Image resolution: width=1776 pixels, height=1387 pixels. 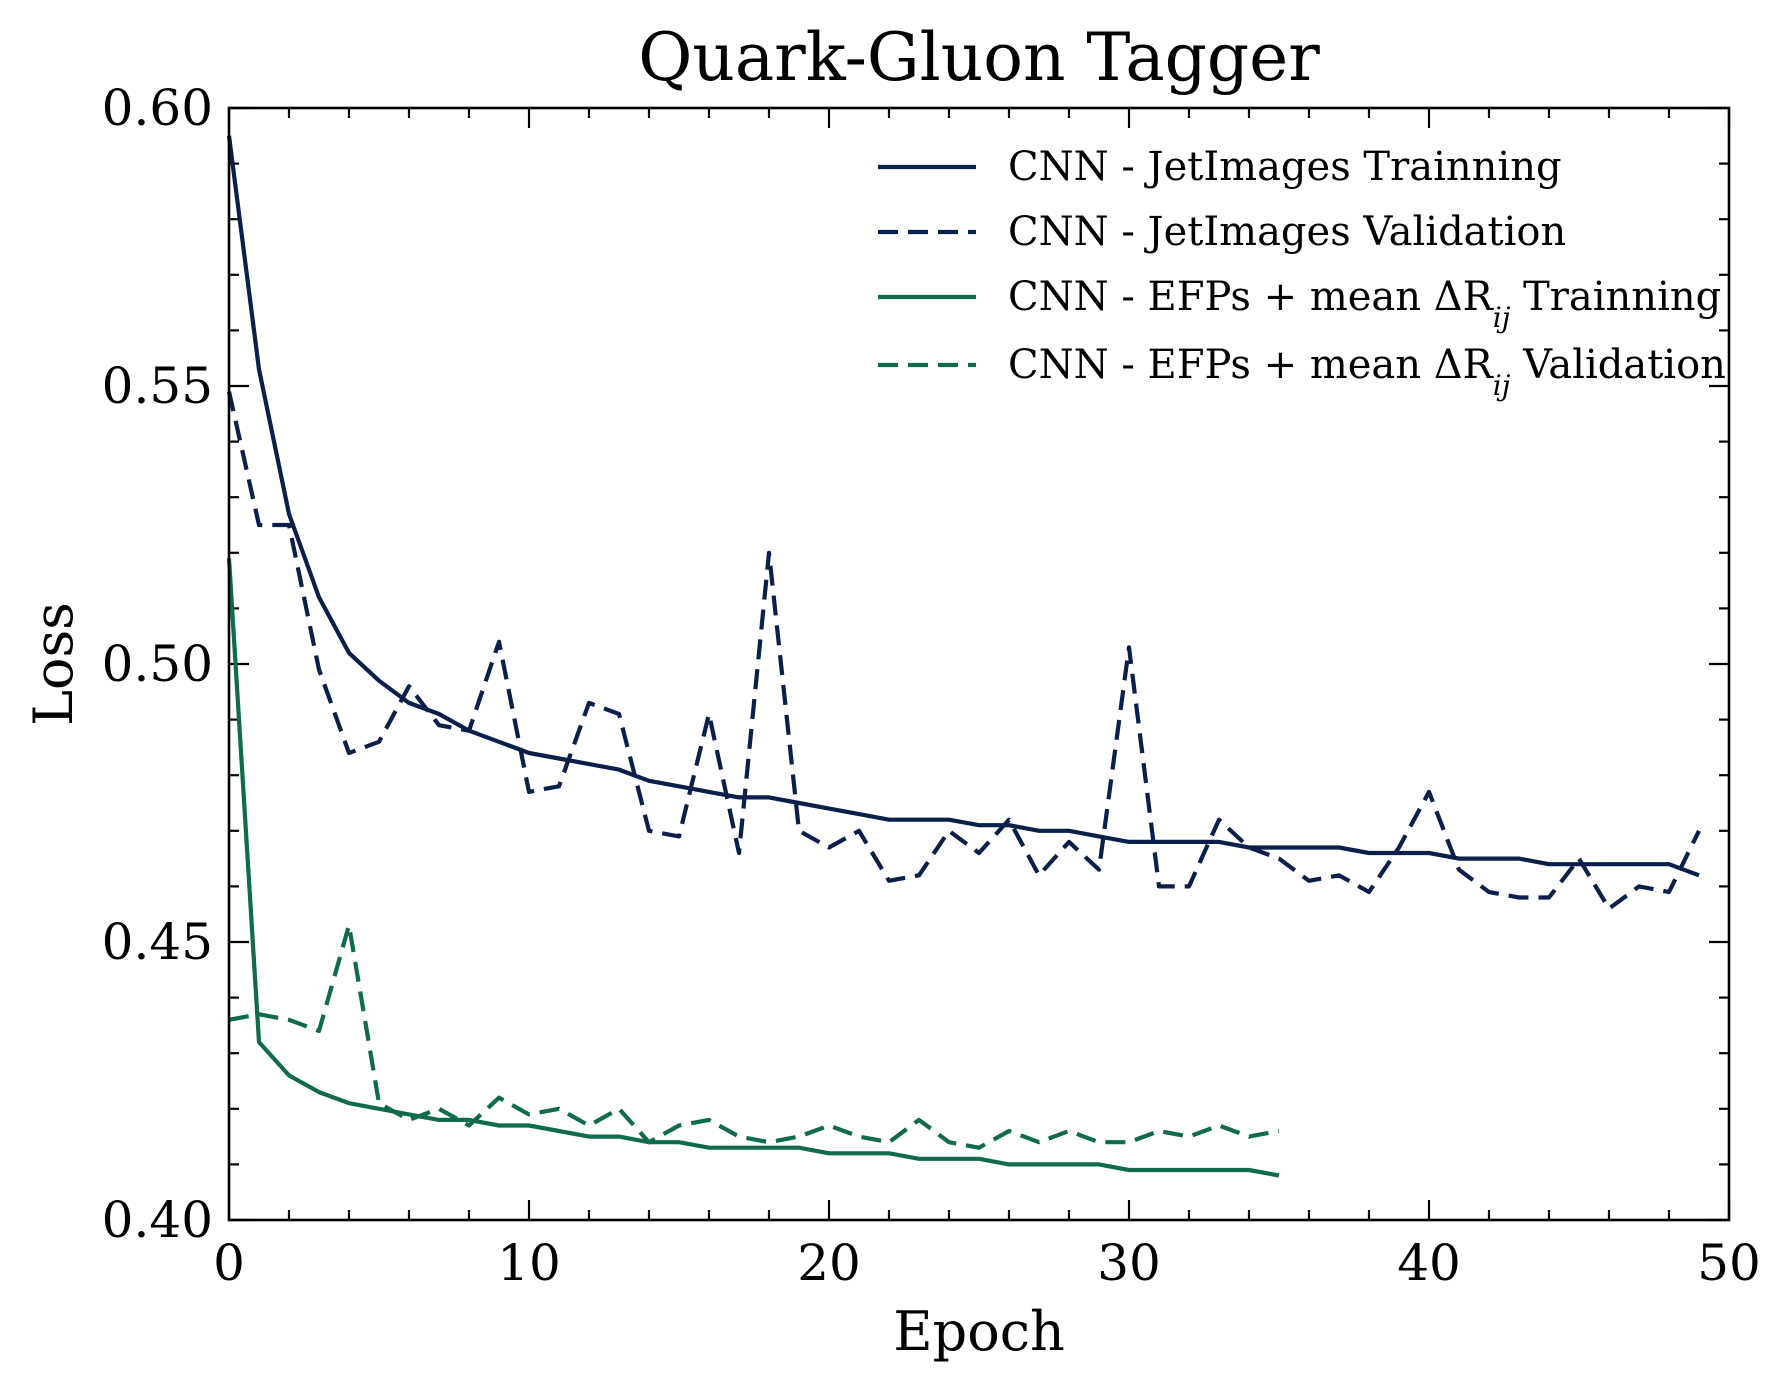 I want to click on legend-label: CNN - EFPs + mean ΔRij Validation, so click(x=1367, y=372).